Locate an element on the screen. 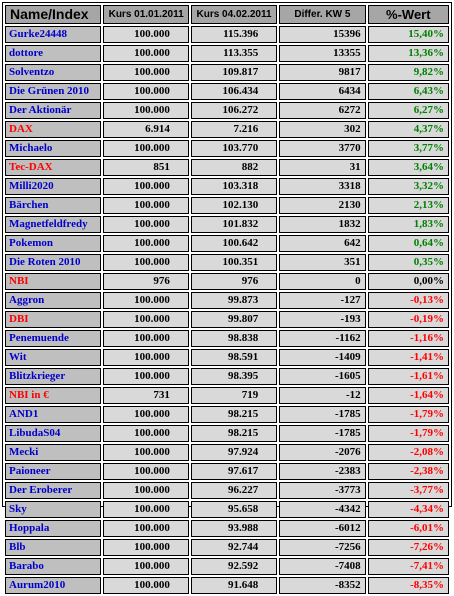 The height and width of the screenshot is (596, 454). row-name-cell: Tec-DAX is located at coordinates (53, 167).